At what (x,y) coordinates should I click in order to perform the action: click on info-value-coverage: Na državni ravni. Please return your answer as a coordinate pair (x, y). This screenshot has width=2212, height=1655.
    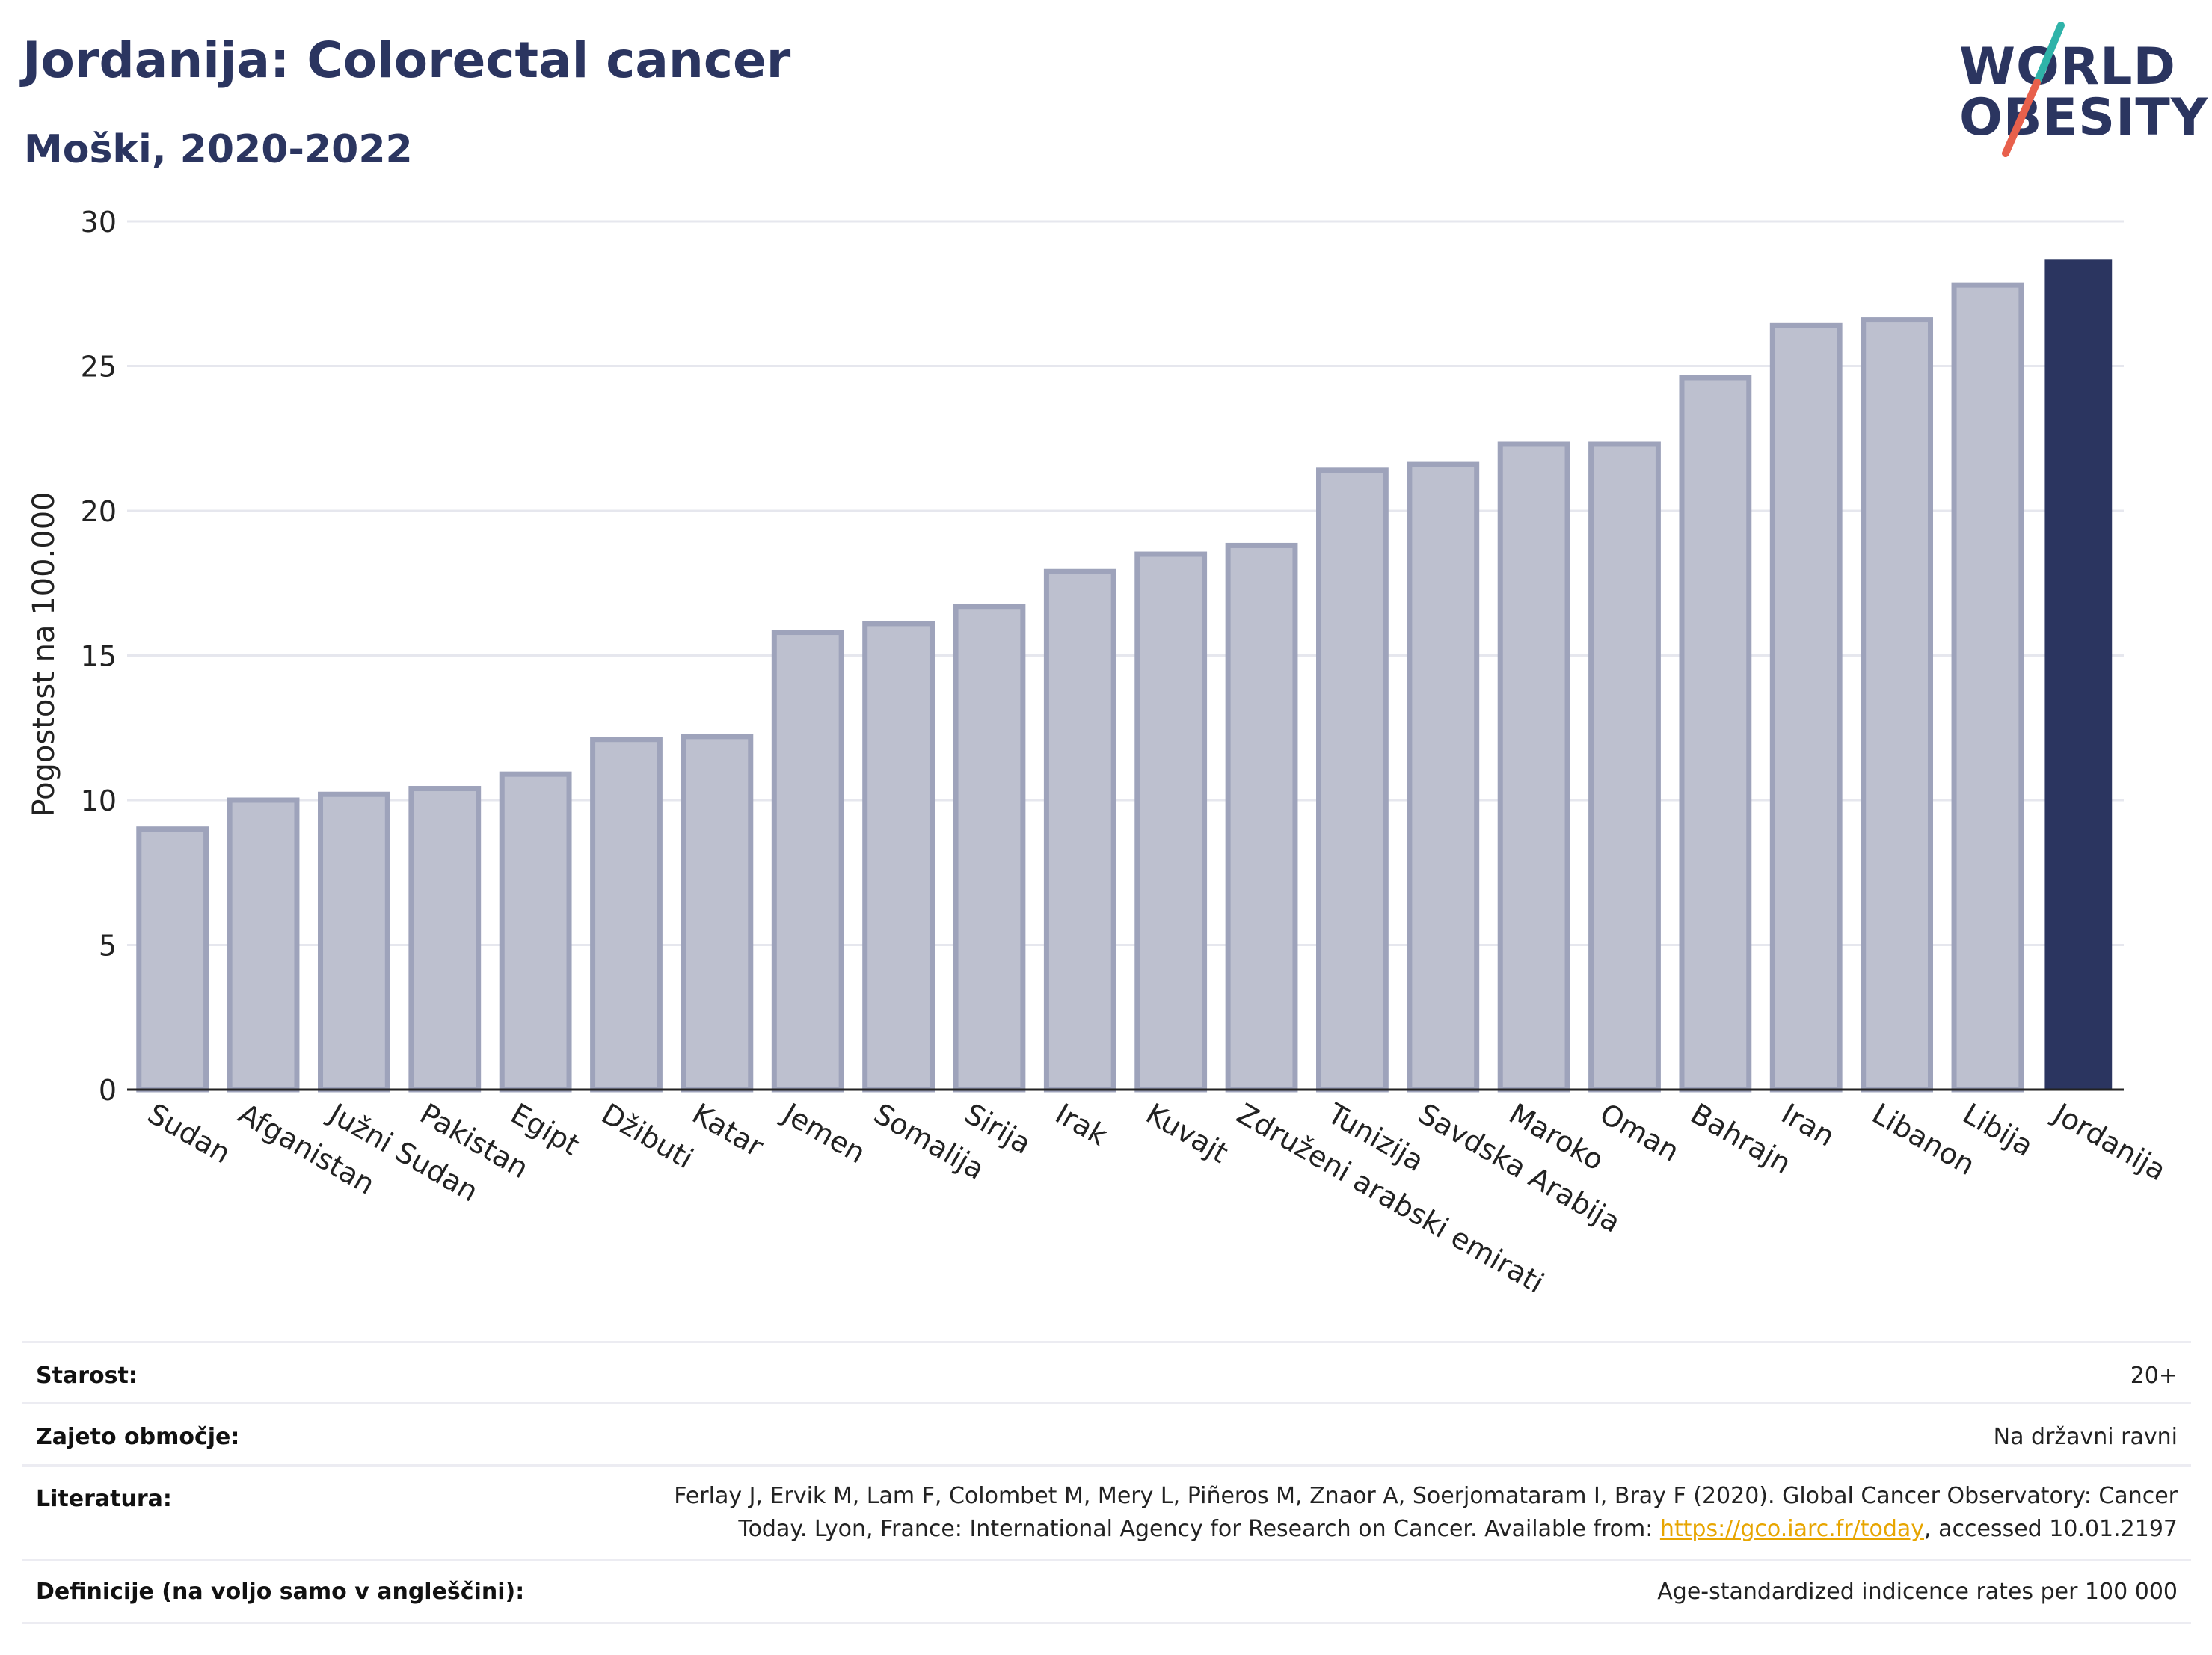
    Looking at the image, I should click on (2085, 1437).